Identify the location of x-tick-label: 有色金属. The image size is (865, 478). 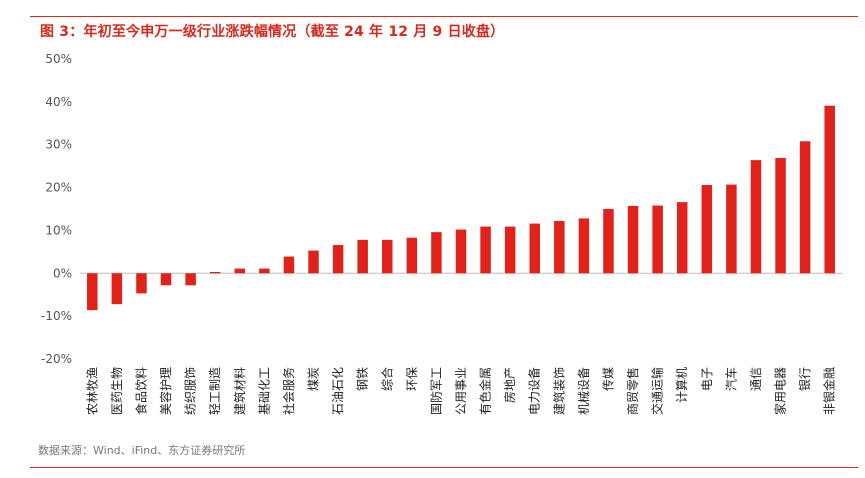
(485, 391).